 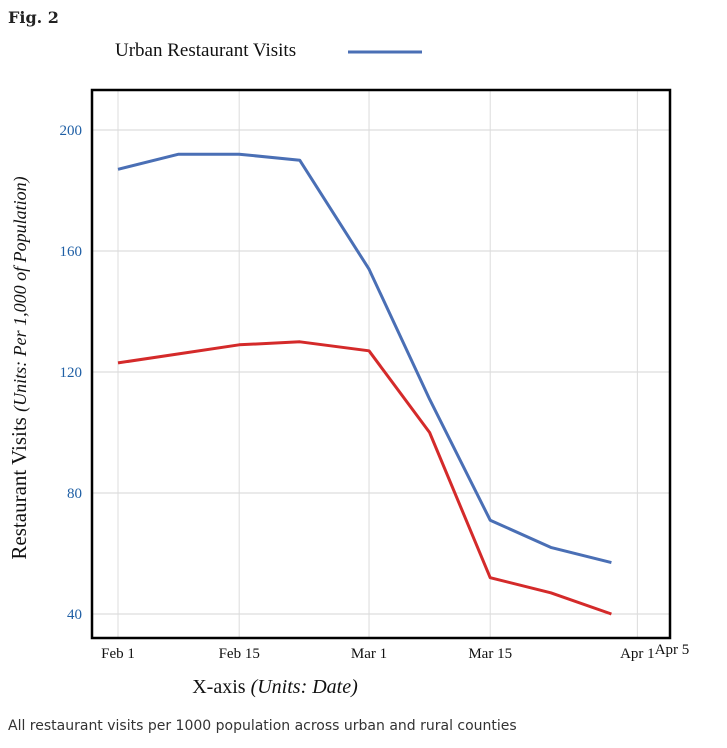 I want to click on x-axis-label: X-axis (Units: Date), so click(x=275, y=687).